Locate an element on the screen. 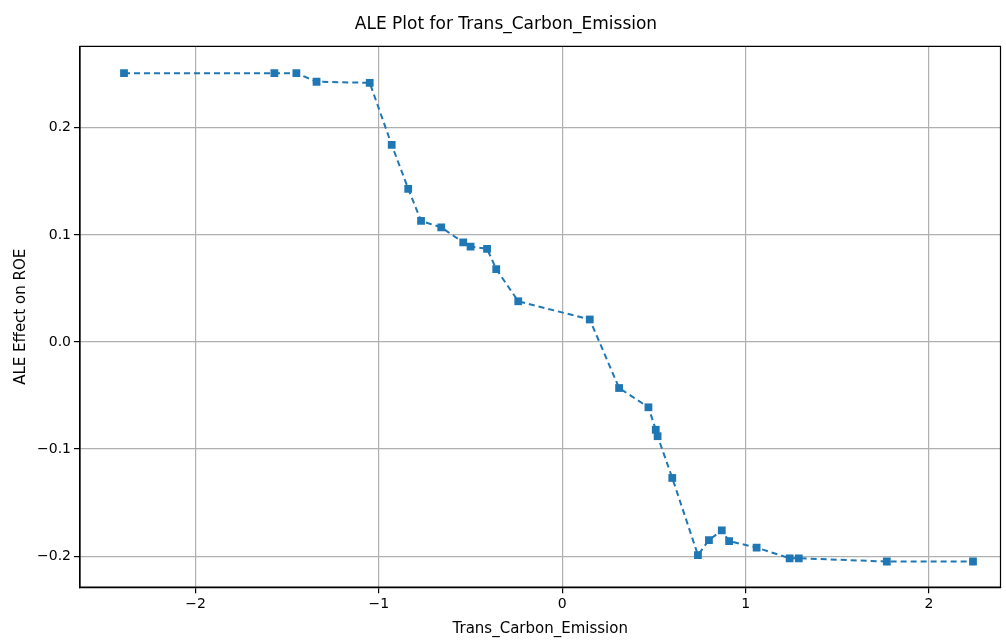 This screenshot has height=642, width=1006. y-tick-label: 0.1 is located at coordinates (59, 233).